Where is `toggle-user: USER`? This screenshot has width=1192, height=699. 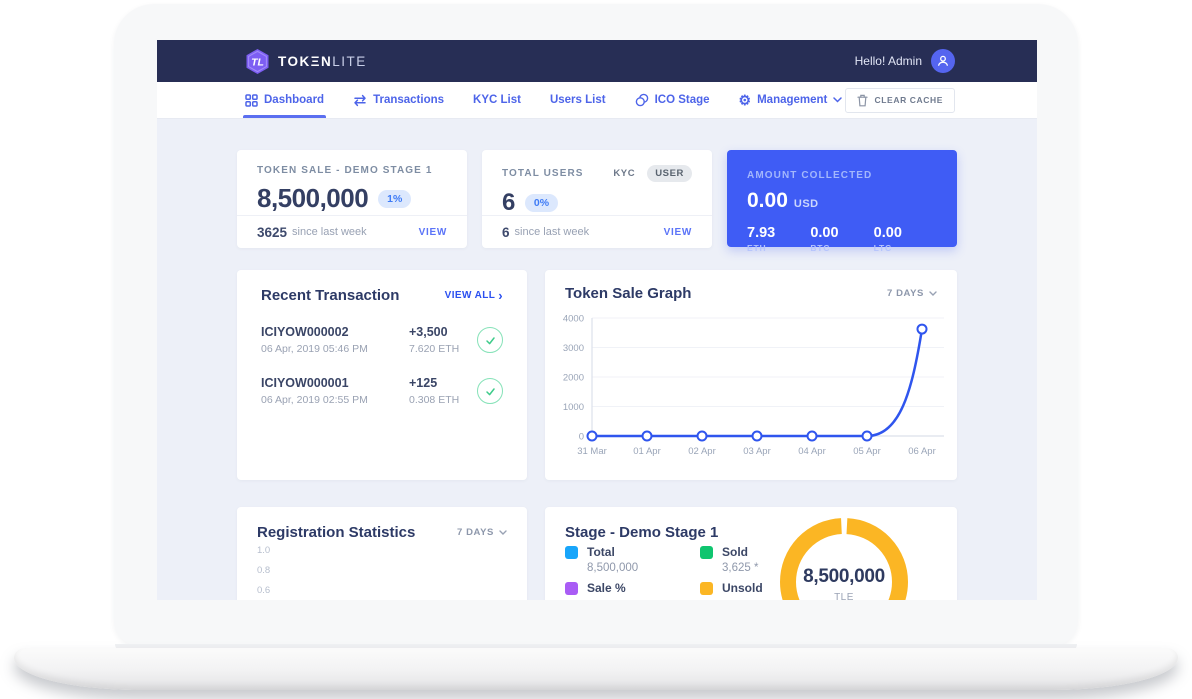
toggle-user: USER is located at coordinates (669, 173).